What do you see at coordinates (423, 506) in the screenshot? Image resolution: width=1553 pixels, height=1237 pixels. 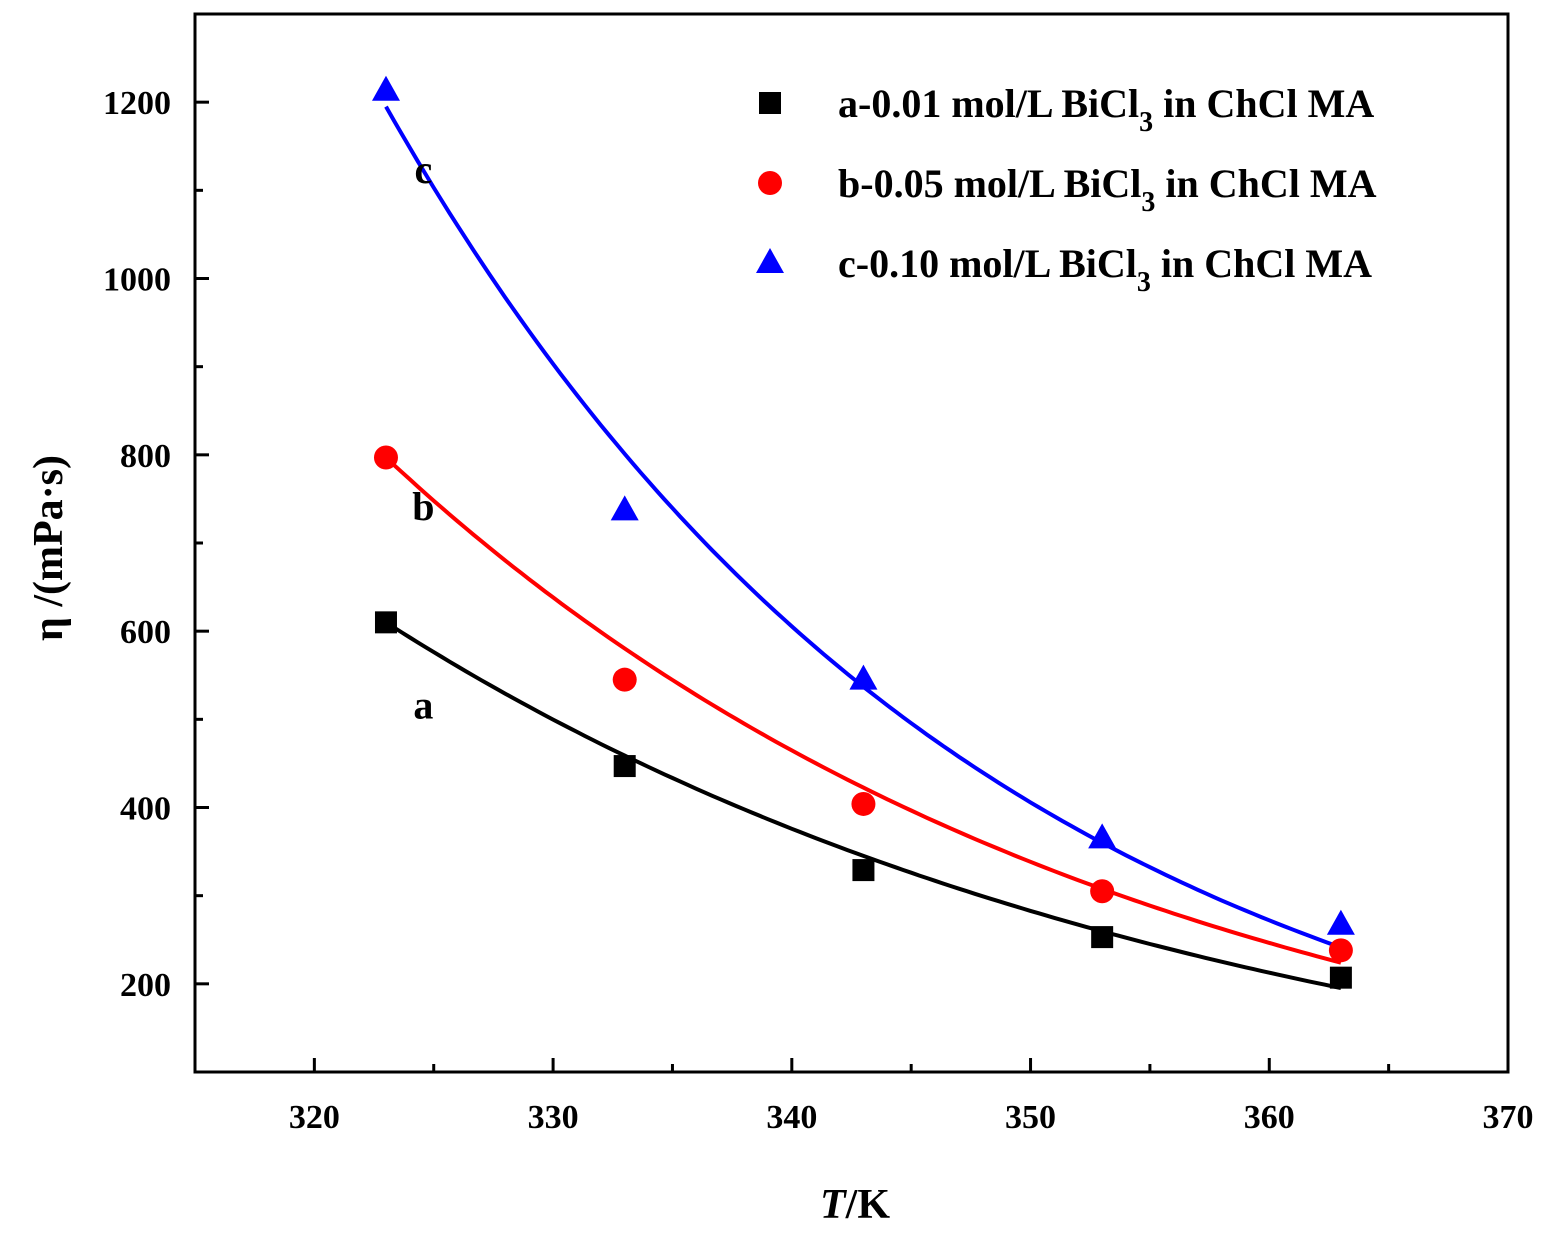 I see `curve-label-b: b` at bounding box center [423, 506].